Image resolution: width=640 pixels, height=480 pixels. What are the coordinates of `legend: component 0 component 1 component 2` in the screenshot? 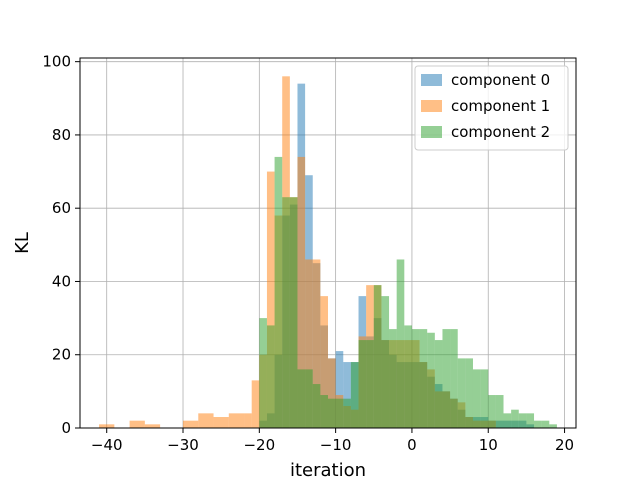 It's located at (491, 108).